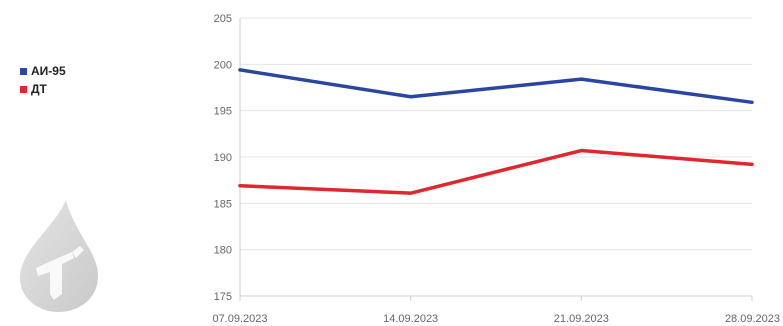 This screenshot has width=783, height=326. Describe the element at coordinates (752, 319) in the screenshot. I see `x-tick-label: 28.09.2023` at that location.